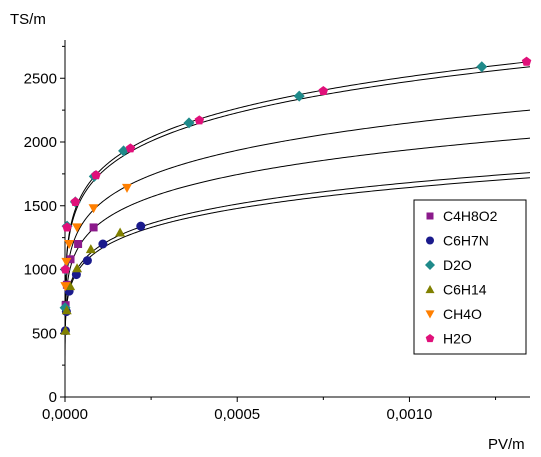 The image size is (541, 457). I want to click on y-tick-label: 2000, so click(40, 142).